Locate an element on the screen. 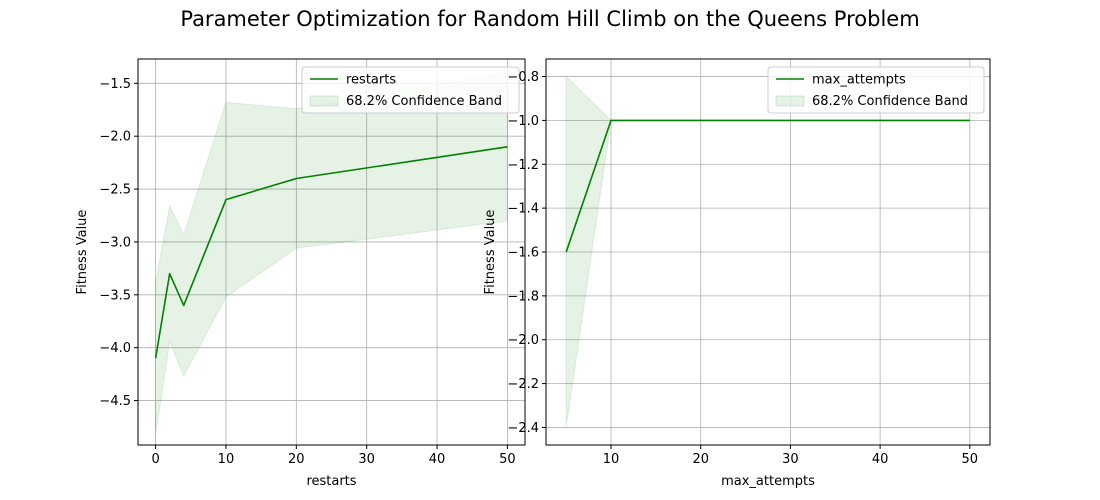  x-axis-label: max_attempts is located at coordinates (768, 481).